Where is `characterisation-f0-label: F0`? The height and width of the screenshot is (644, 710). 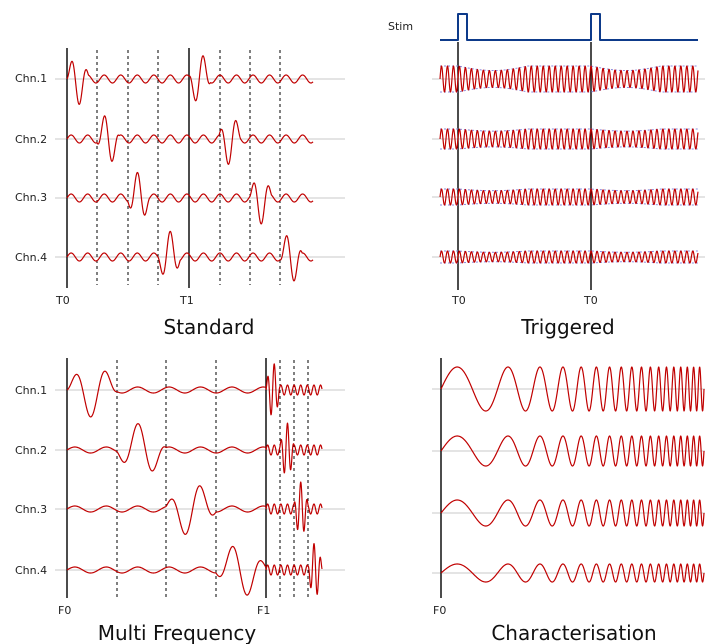
characterisation-f0-label: F0 is located at coordinates (439, 610).